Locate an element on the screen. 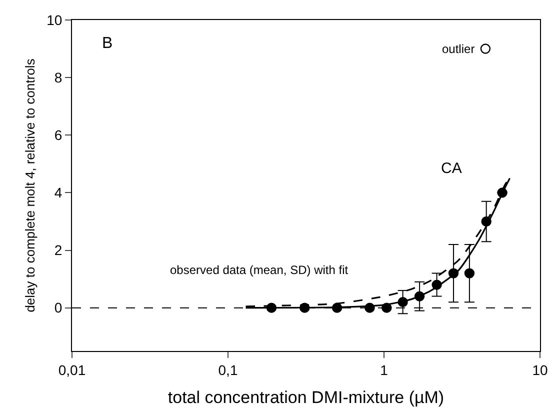  x-tick-label: 0,1 is located at coordinates (228, 370).